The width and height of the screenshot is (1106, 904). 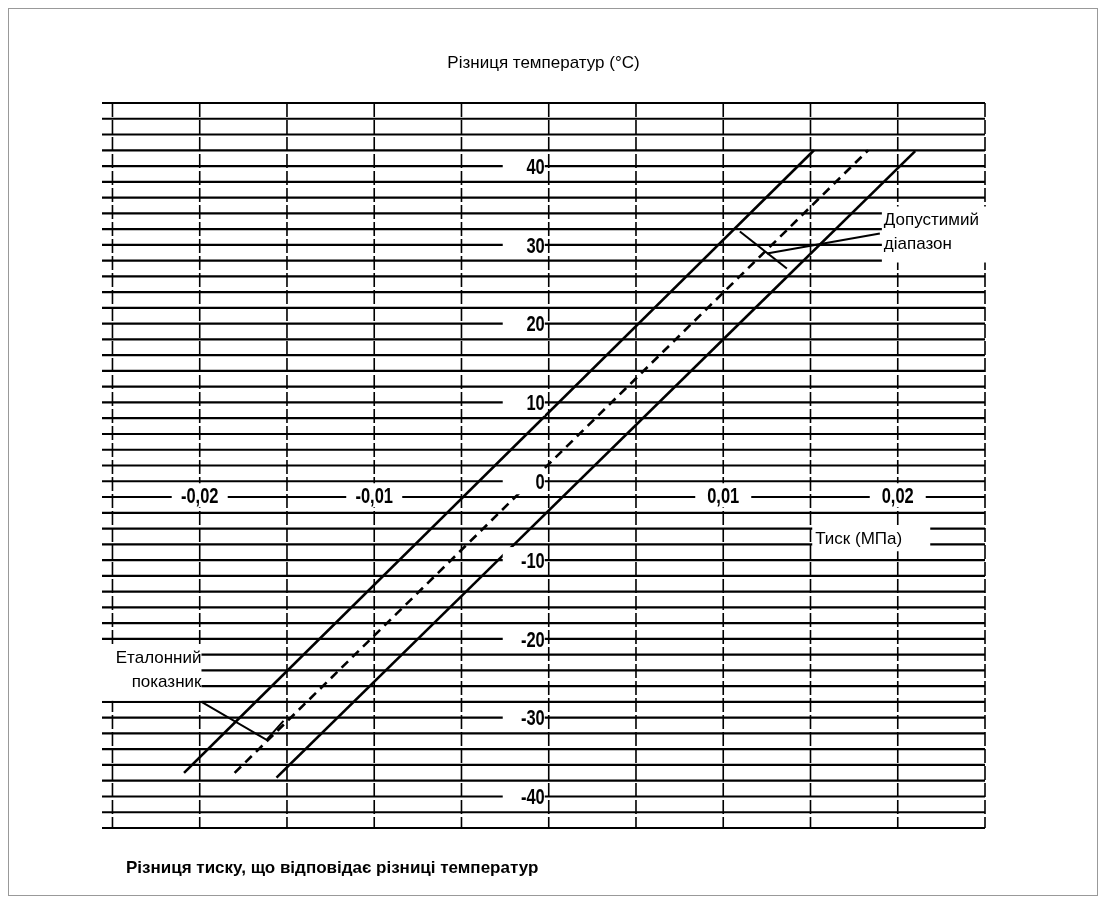 What do you see at coordinates (535, 166) in the screenshot?
I see `y-tick-label: 40` at bounding box center [535, 166].